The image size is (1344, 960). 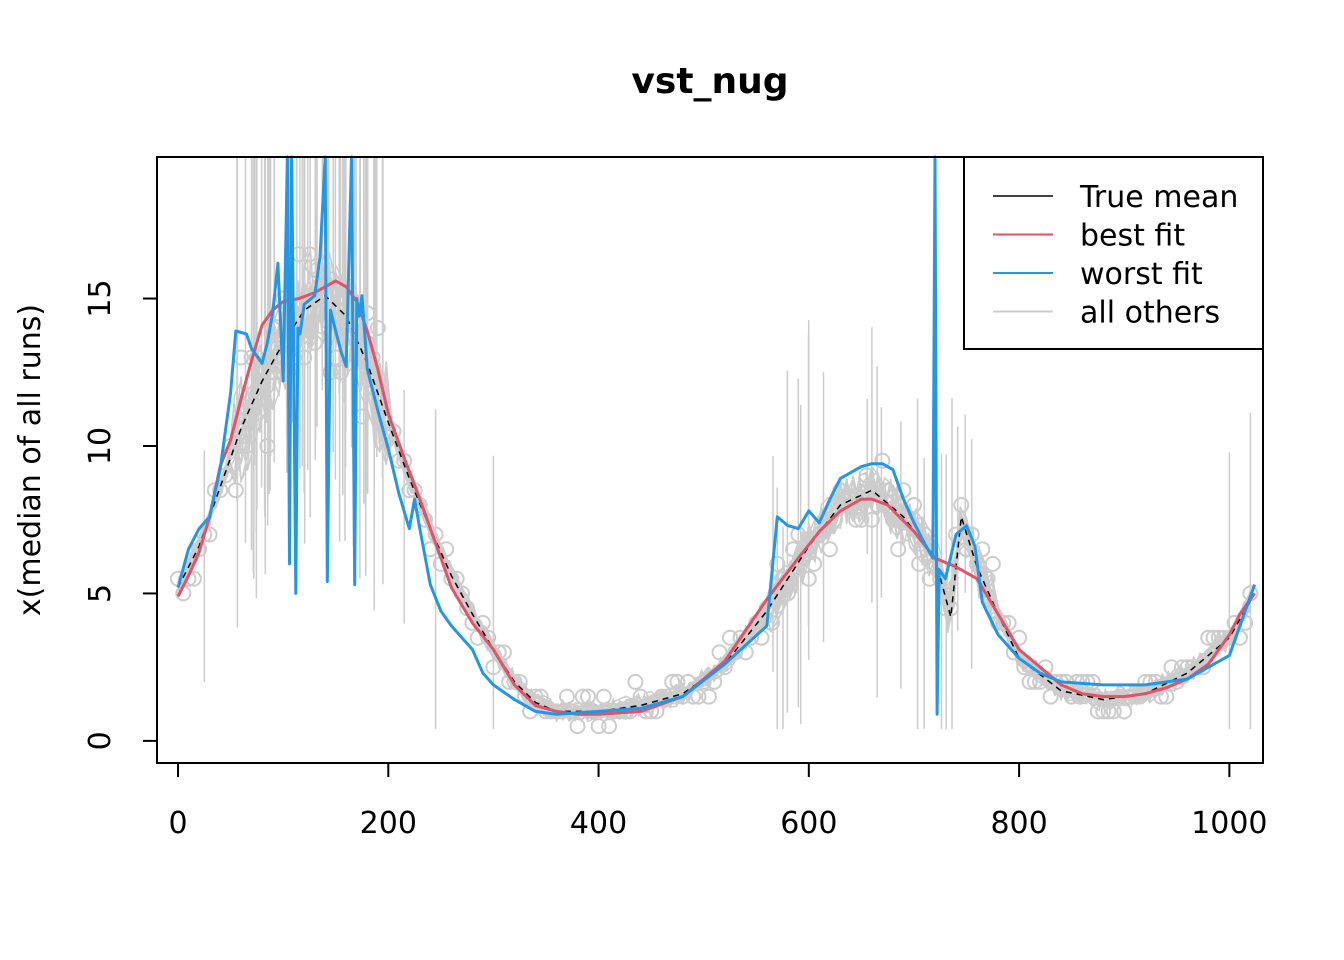 I want to click on x-axis: 0 200 400 600 800 1000, so click(x=718, y=802).